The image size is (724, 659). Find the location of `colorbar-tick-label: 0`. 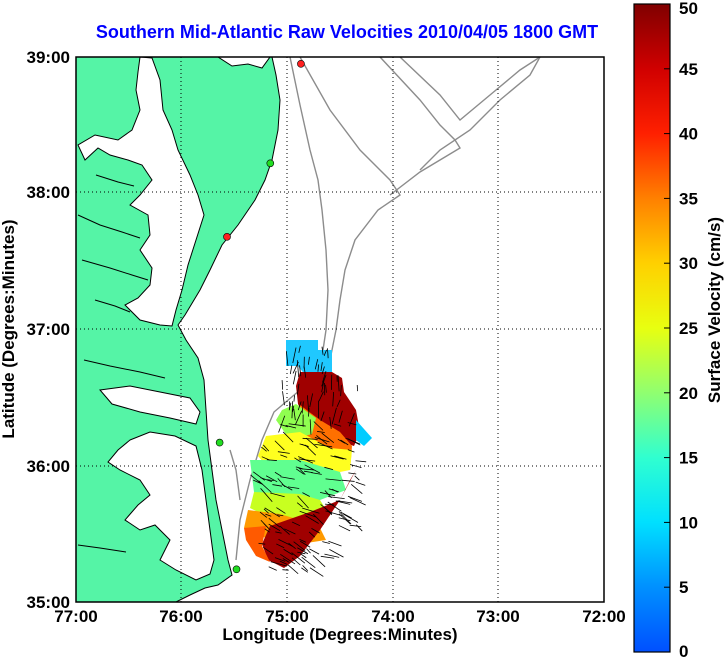

colorbar-tick-label: 0 is located at coordinates (683, 650).